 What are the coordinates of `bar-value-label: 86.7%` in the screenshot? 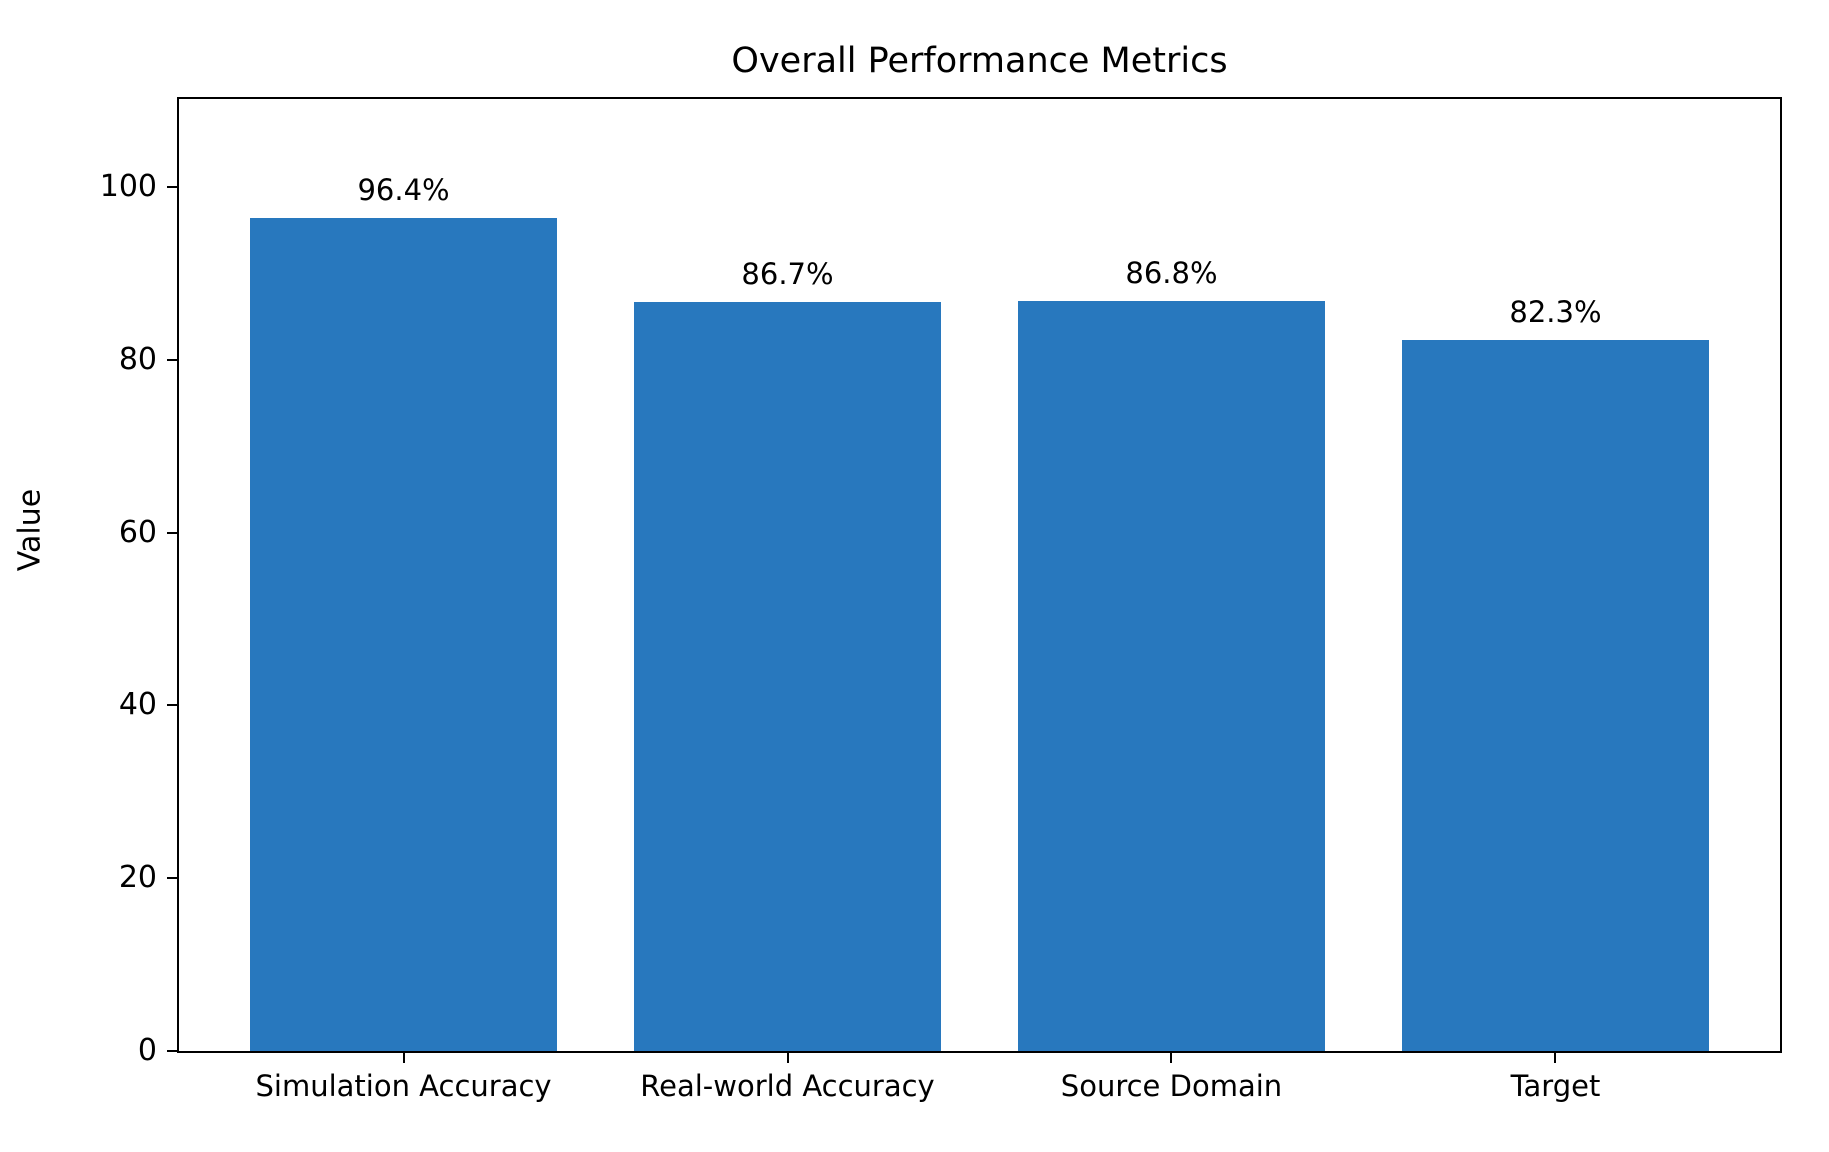 It's located at (787, 273).